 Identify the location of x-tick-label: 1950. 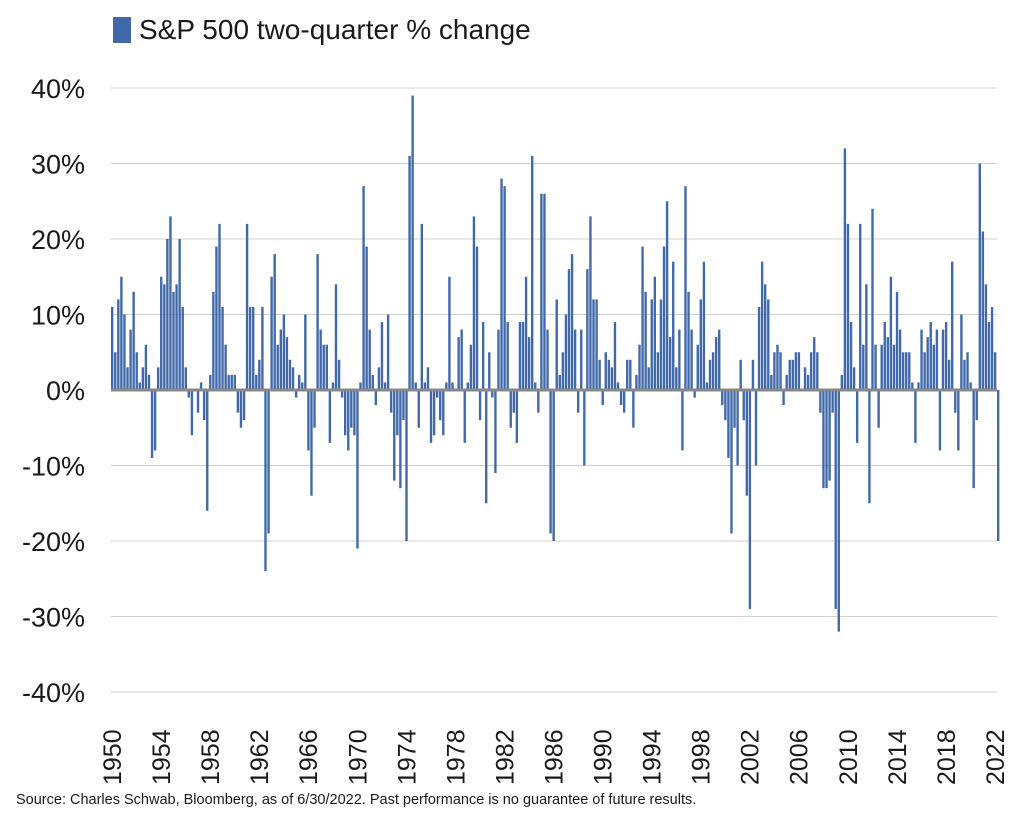
(113, 757).